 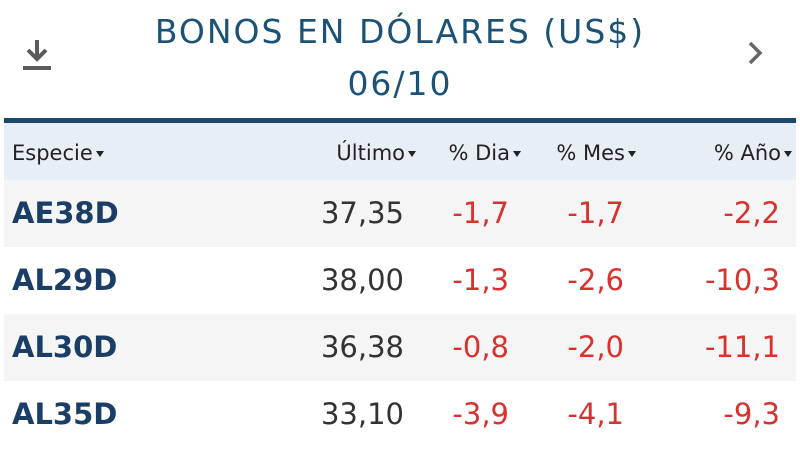 What do you see at coordinates (65, 280) in the screenshot?
I see `symbol: AL29D` at bounding box center [65, 280].